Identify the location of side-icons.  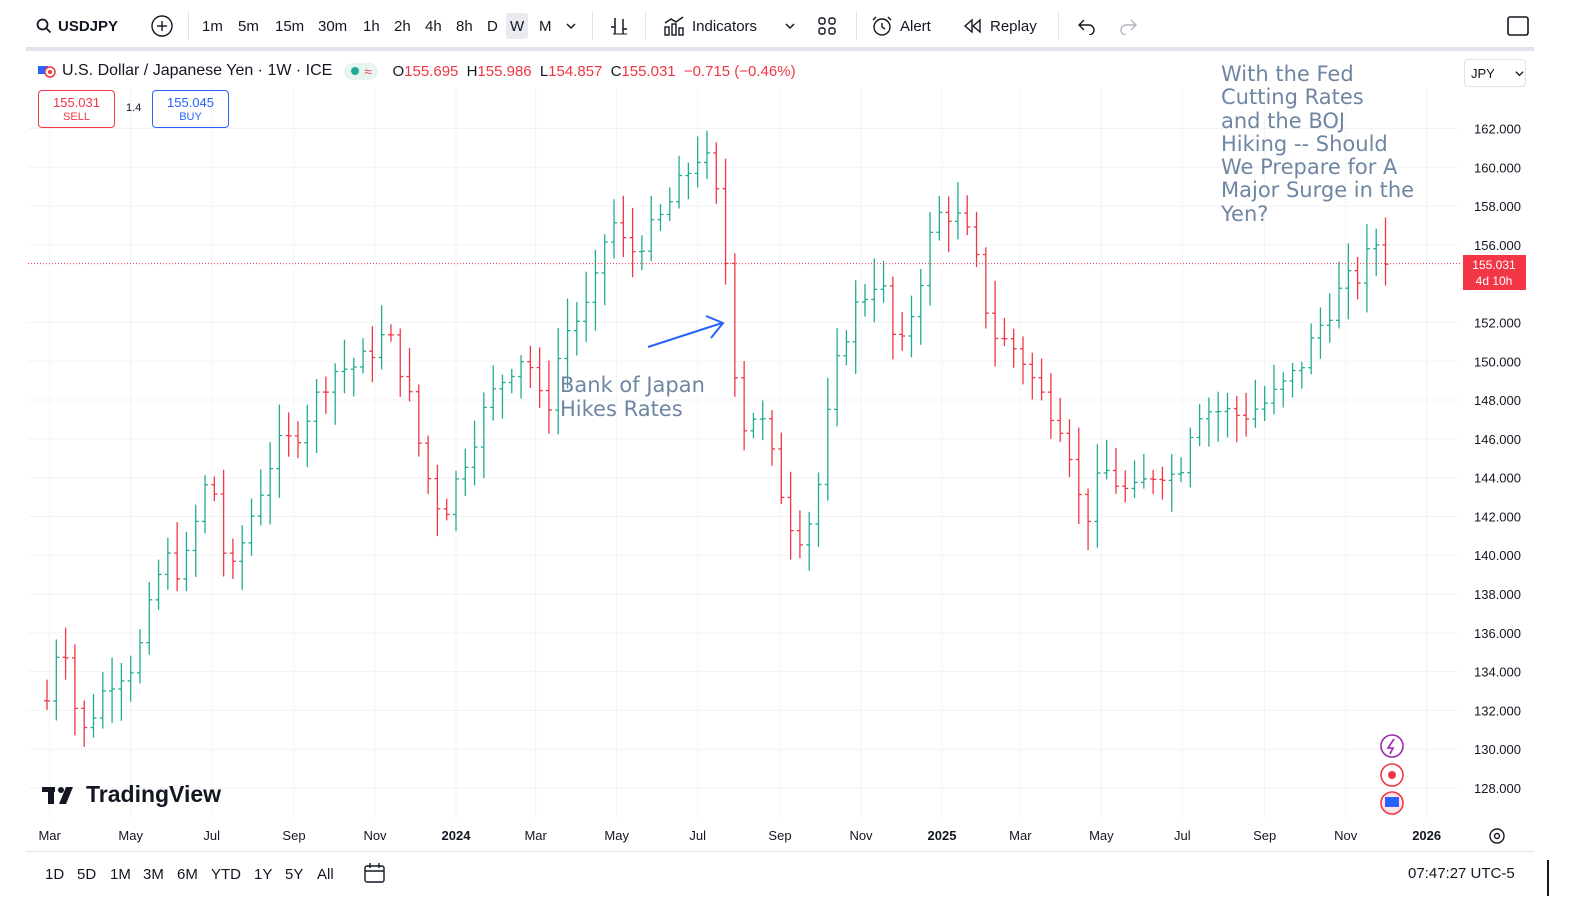
(1392, 774).